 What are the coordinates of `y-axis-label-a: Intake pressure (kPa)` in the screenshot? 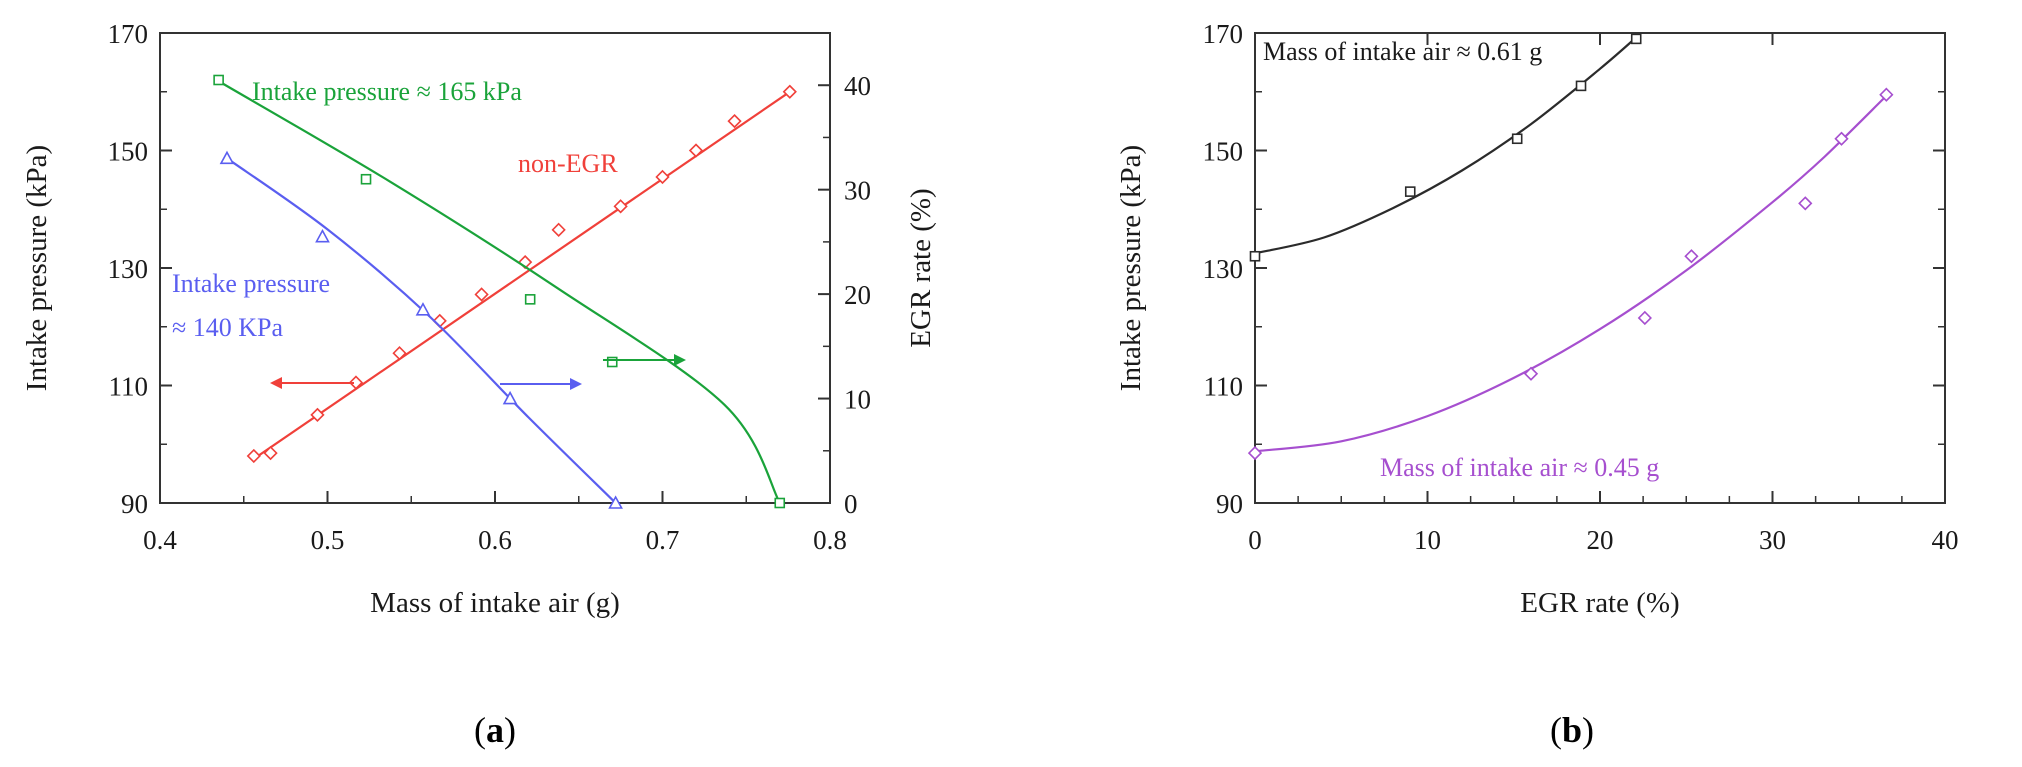 It's located at (37, 268).